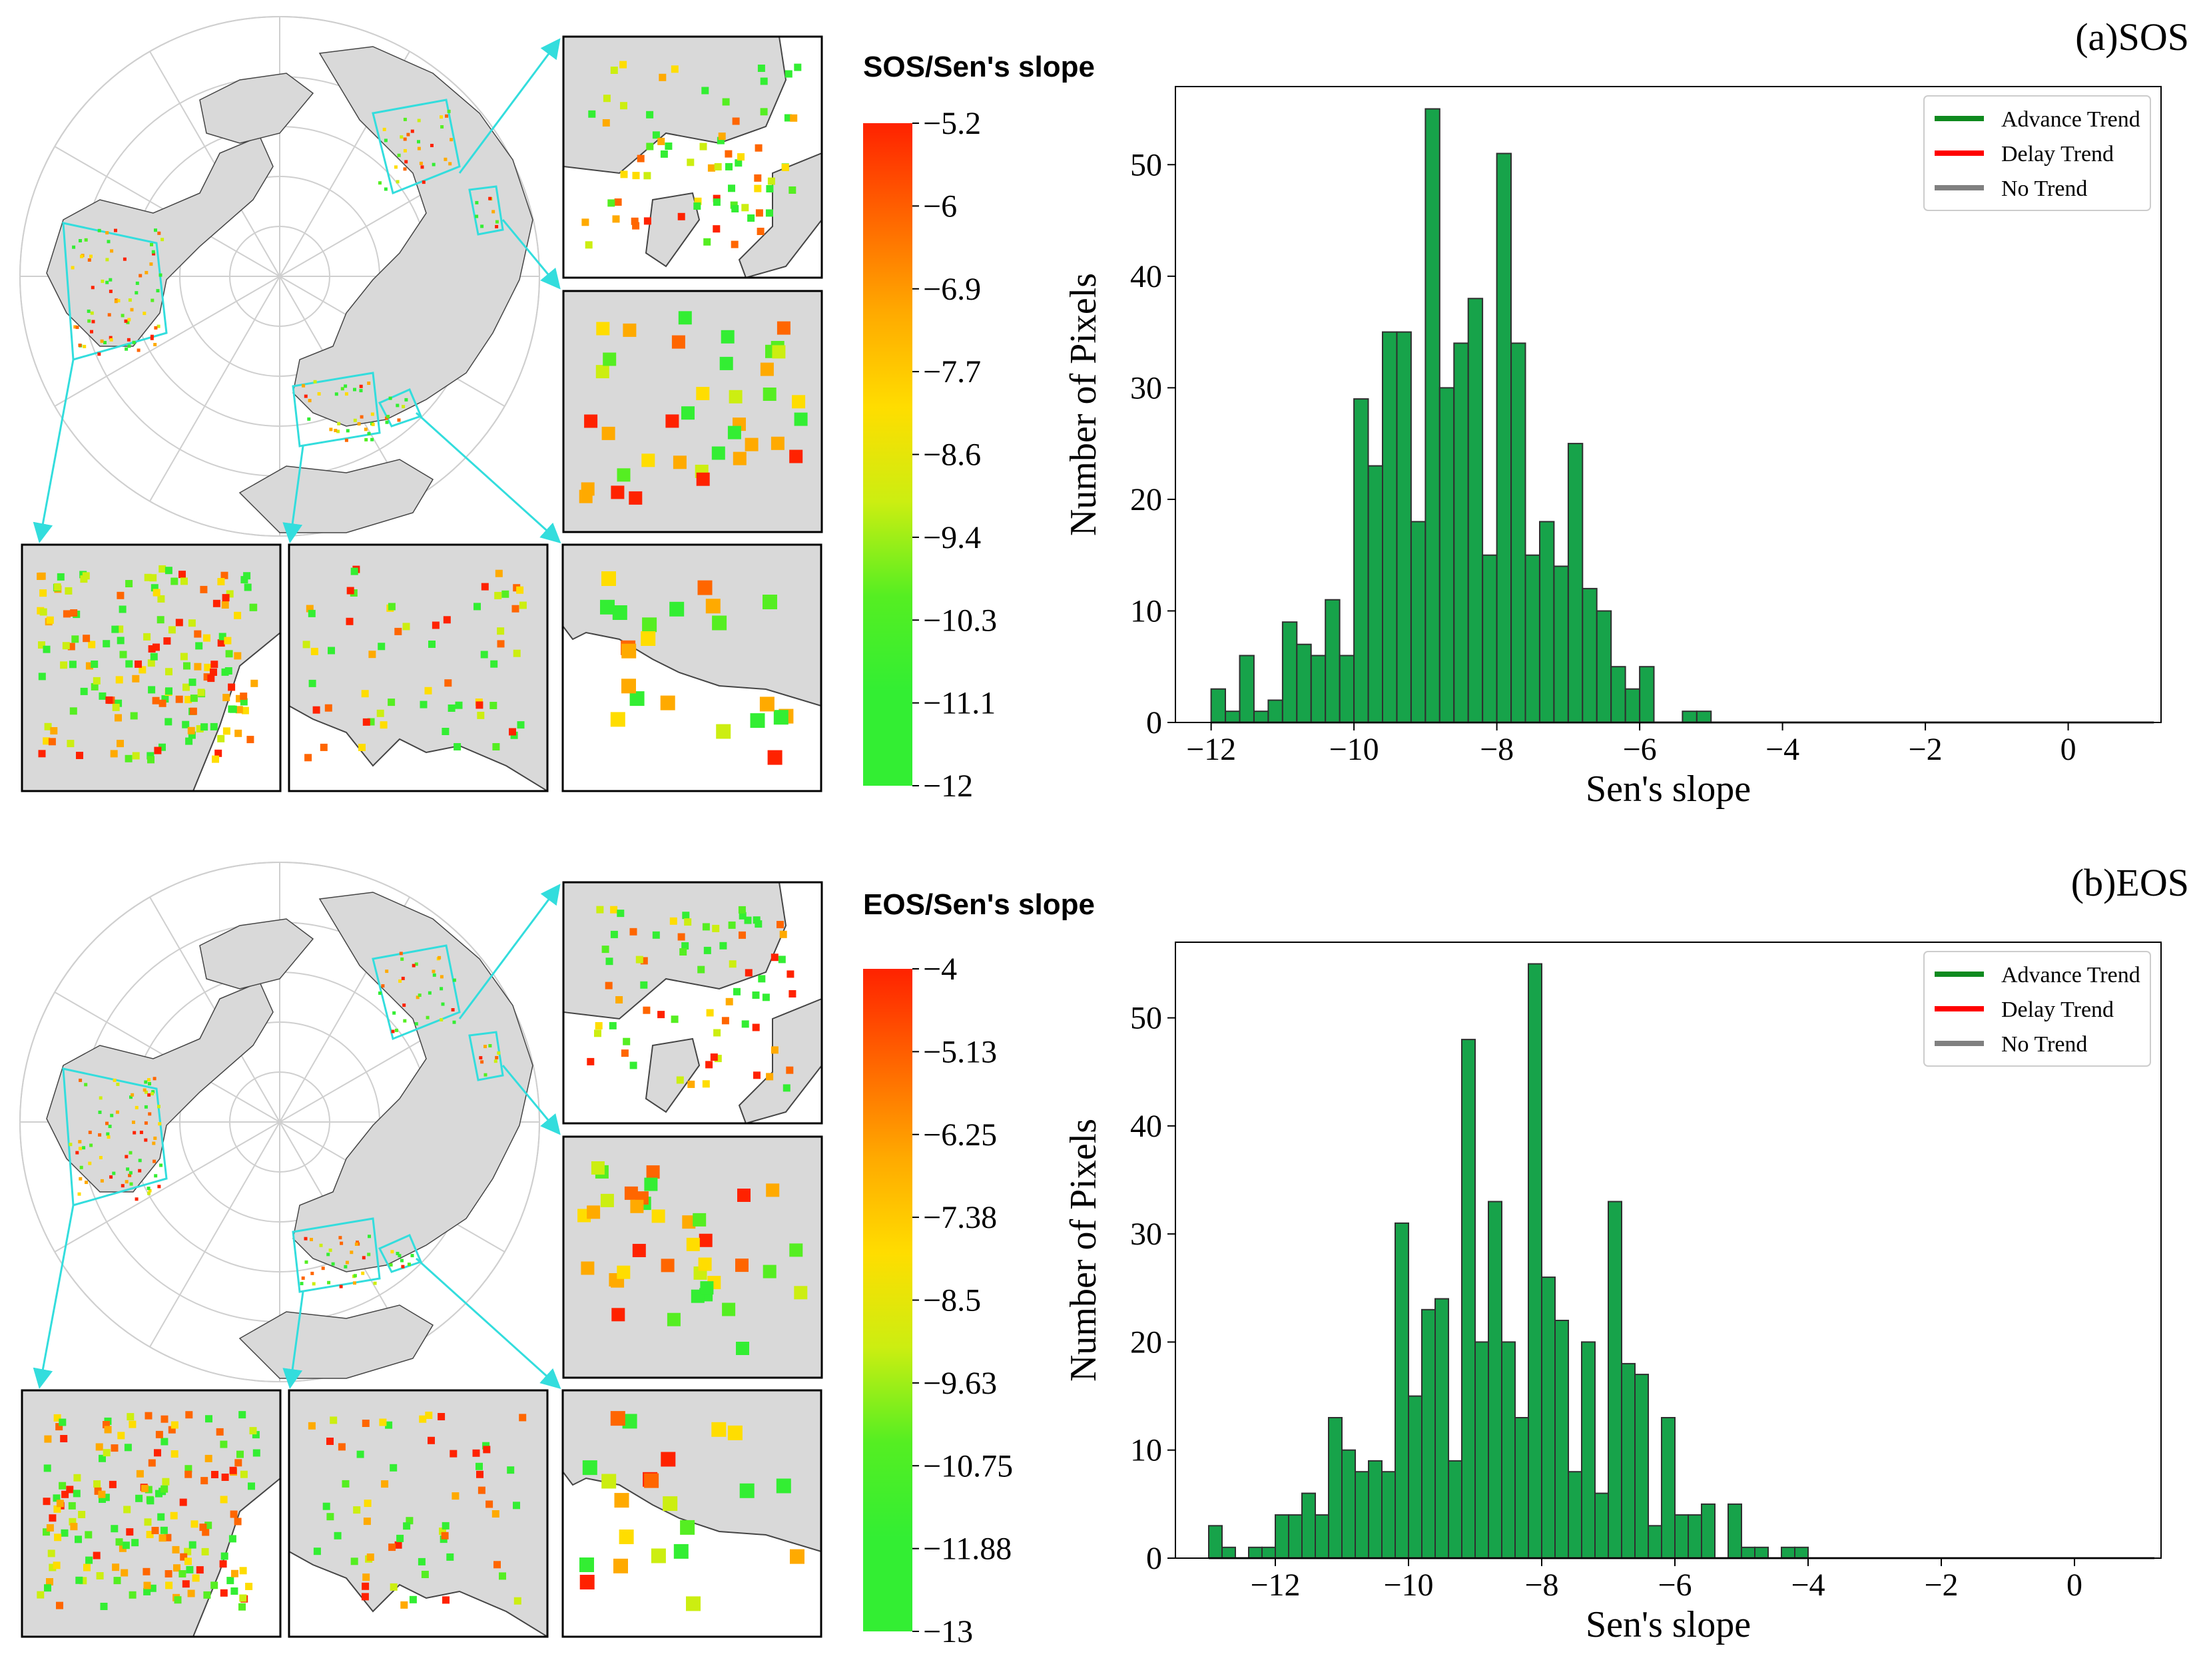  Describe the element at coordinates (412, 236) in the screenshot. I see `land-eurasia` at that location.